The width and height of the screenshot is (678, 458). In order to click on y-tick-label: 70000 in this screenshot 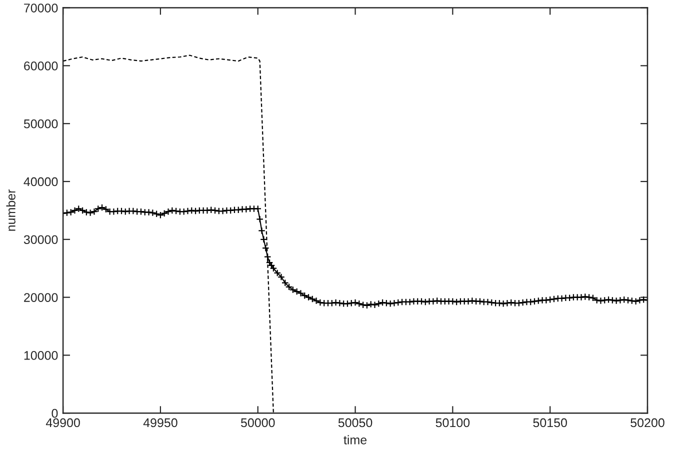, I will do `click(41, 8)`.